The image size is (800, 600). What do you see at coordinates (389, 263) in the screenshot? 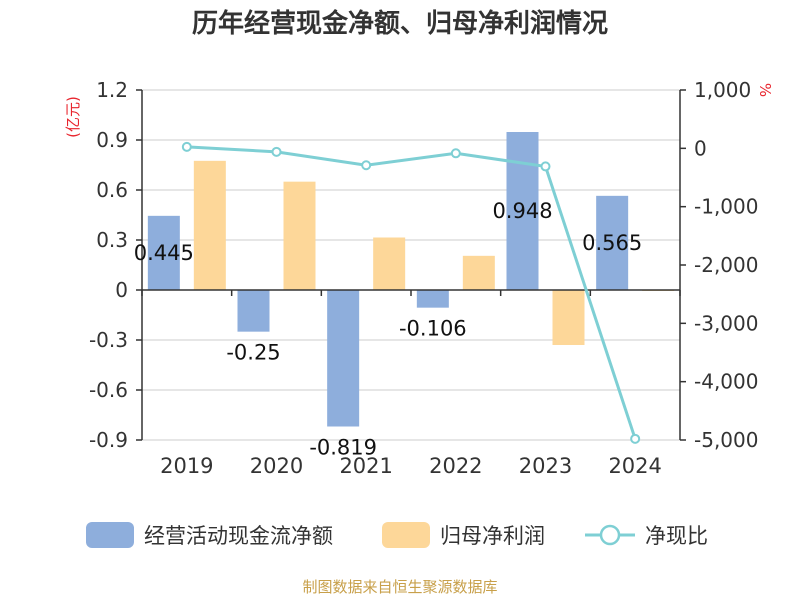
I see `bar-net-profit-2021` at bounding box center [389, 263].